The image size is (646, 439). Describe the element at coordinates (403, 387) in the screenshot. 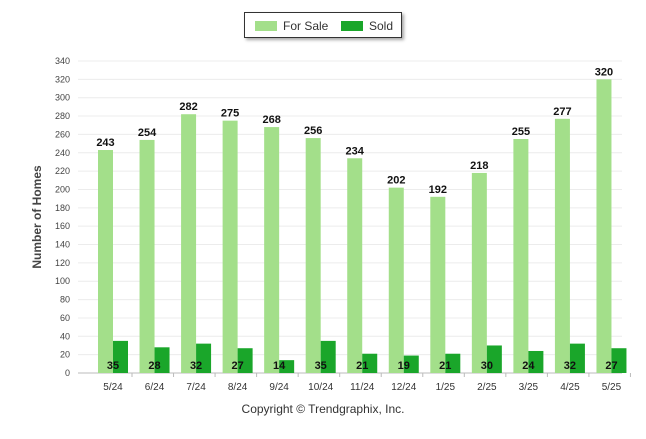

I see `x-tick-label: 12/24` at that location.